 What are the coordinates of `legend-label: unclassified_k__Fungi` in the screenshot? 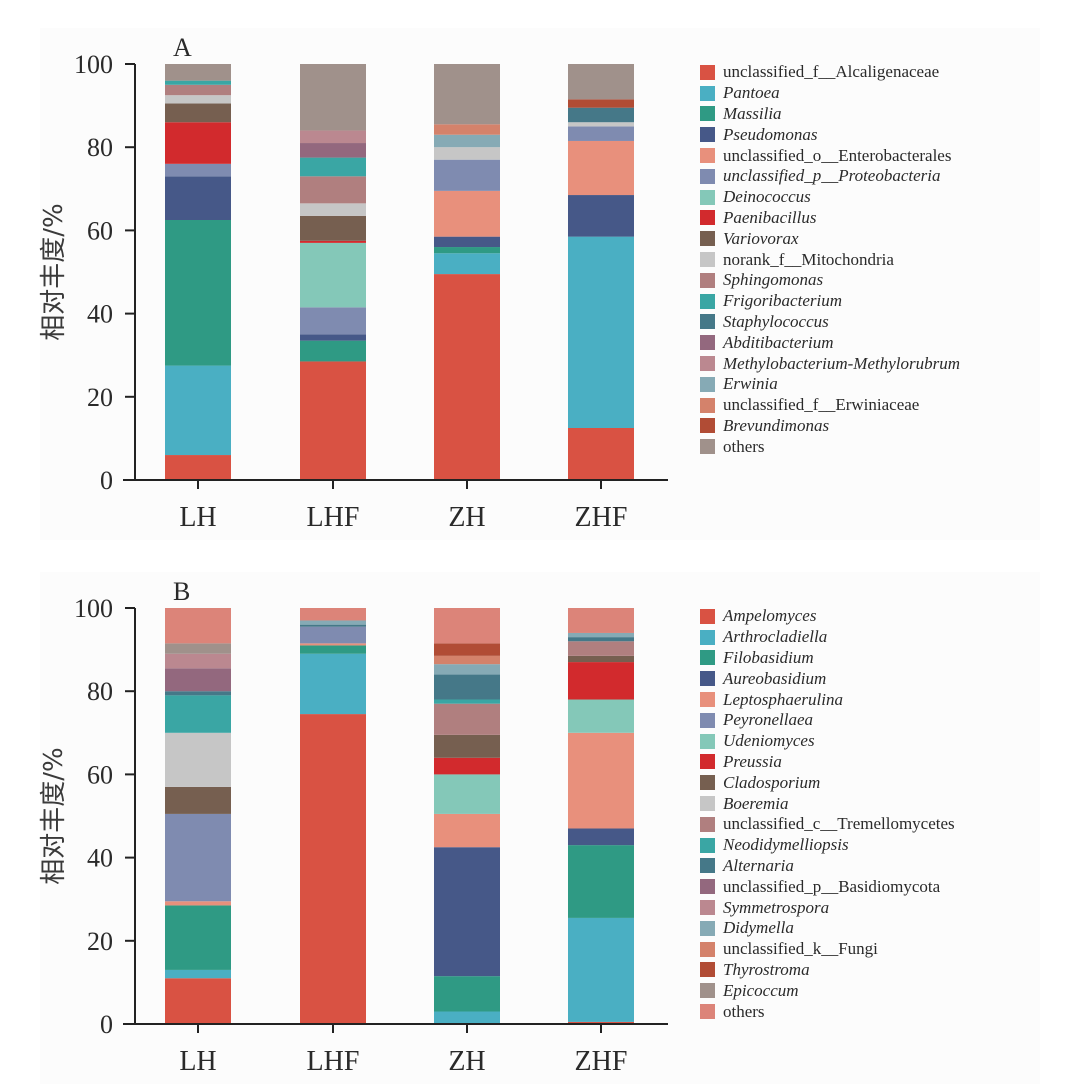 It's located at (800, 949).